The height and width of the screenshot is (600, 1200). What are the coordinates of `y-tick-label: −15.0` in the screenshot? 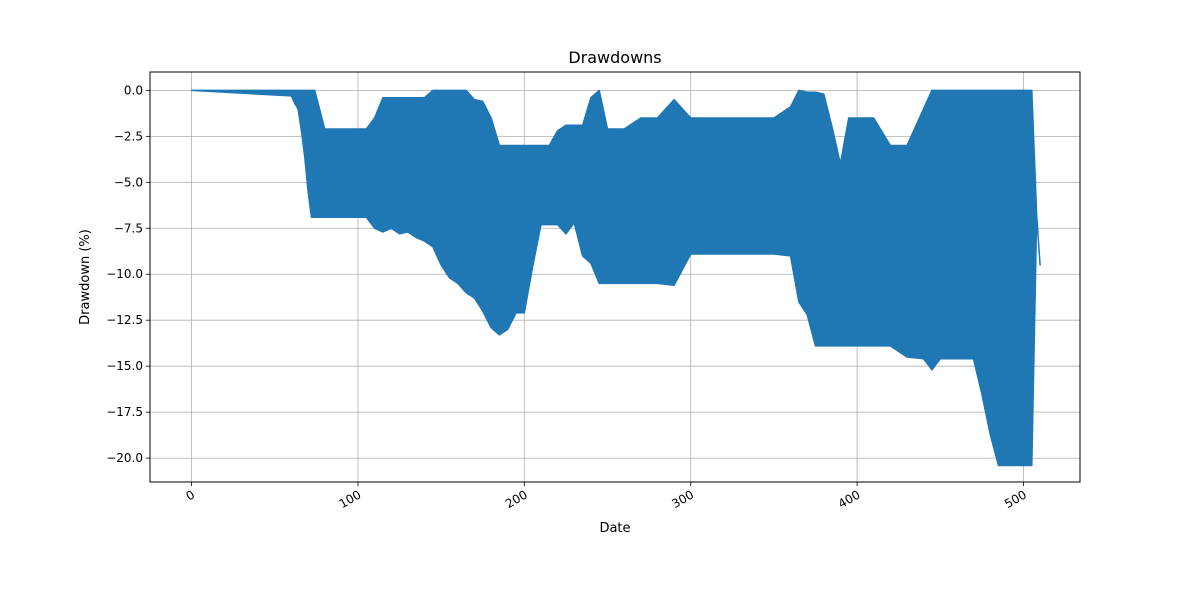 It's located at (124, 366).